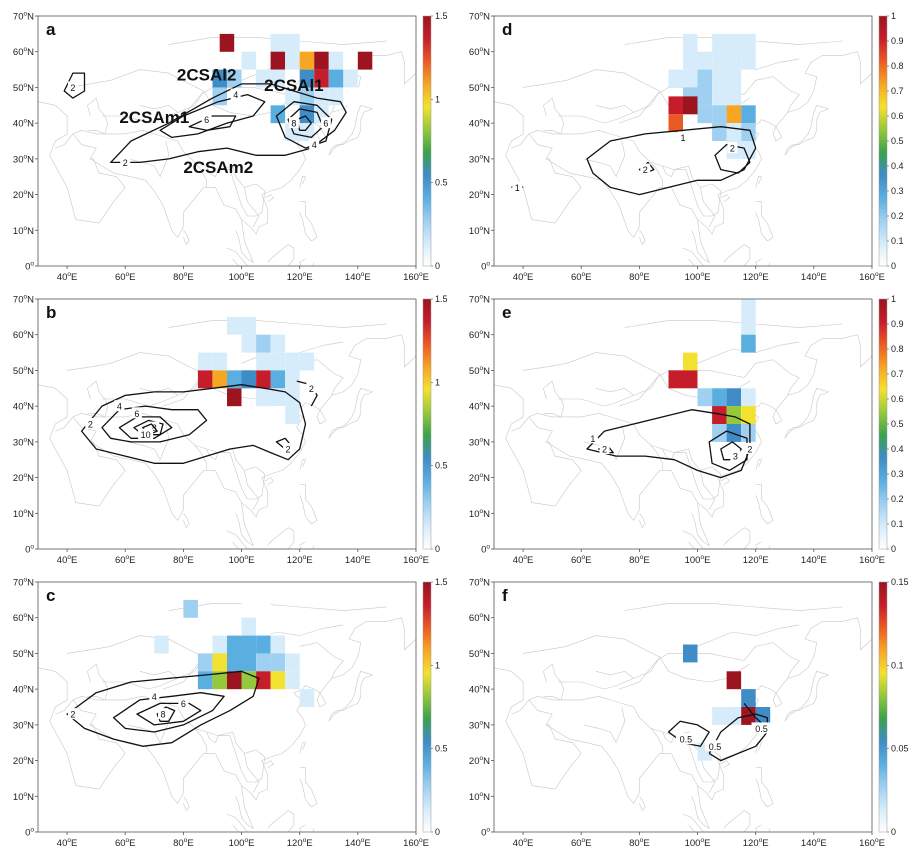 The height and width of the screenshot is (849, 913). What do you see at coordinates (507, 29) in the screenshot?
I see `panel-letter: d` at bounding box center [507, 29].